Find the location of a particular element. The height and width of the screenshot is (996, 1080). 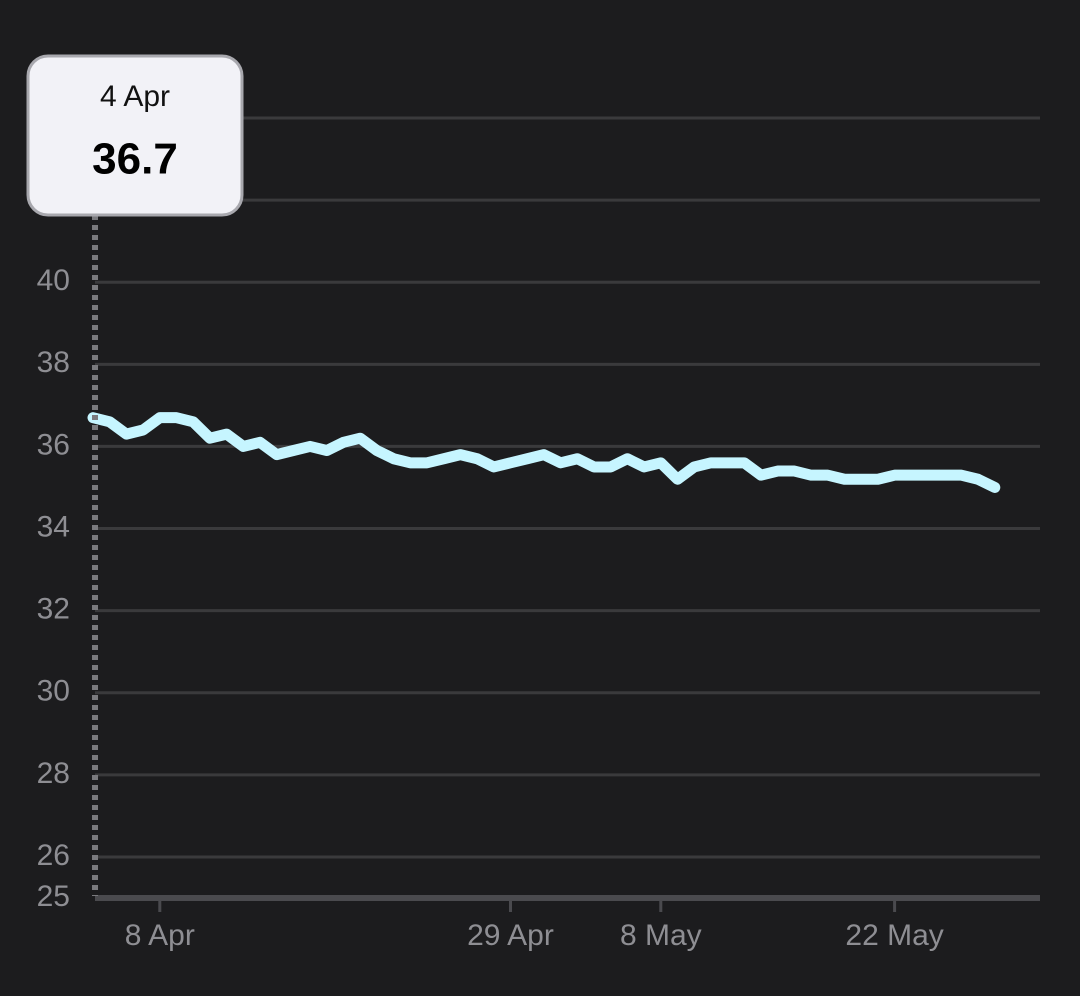

line is located at coordinates (544, 452).